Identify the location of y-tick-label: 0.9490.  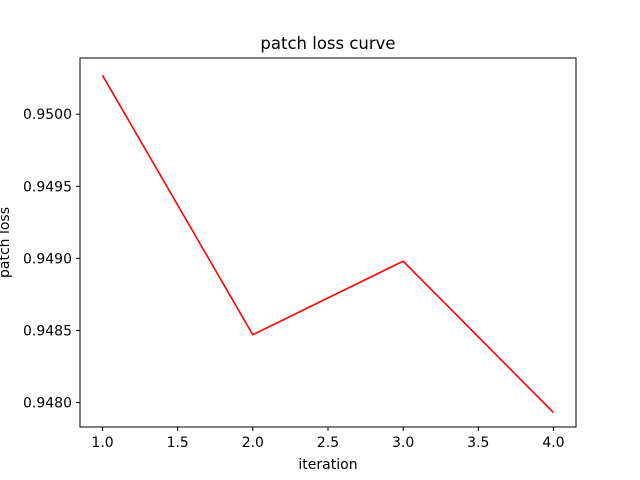
(47, 259).